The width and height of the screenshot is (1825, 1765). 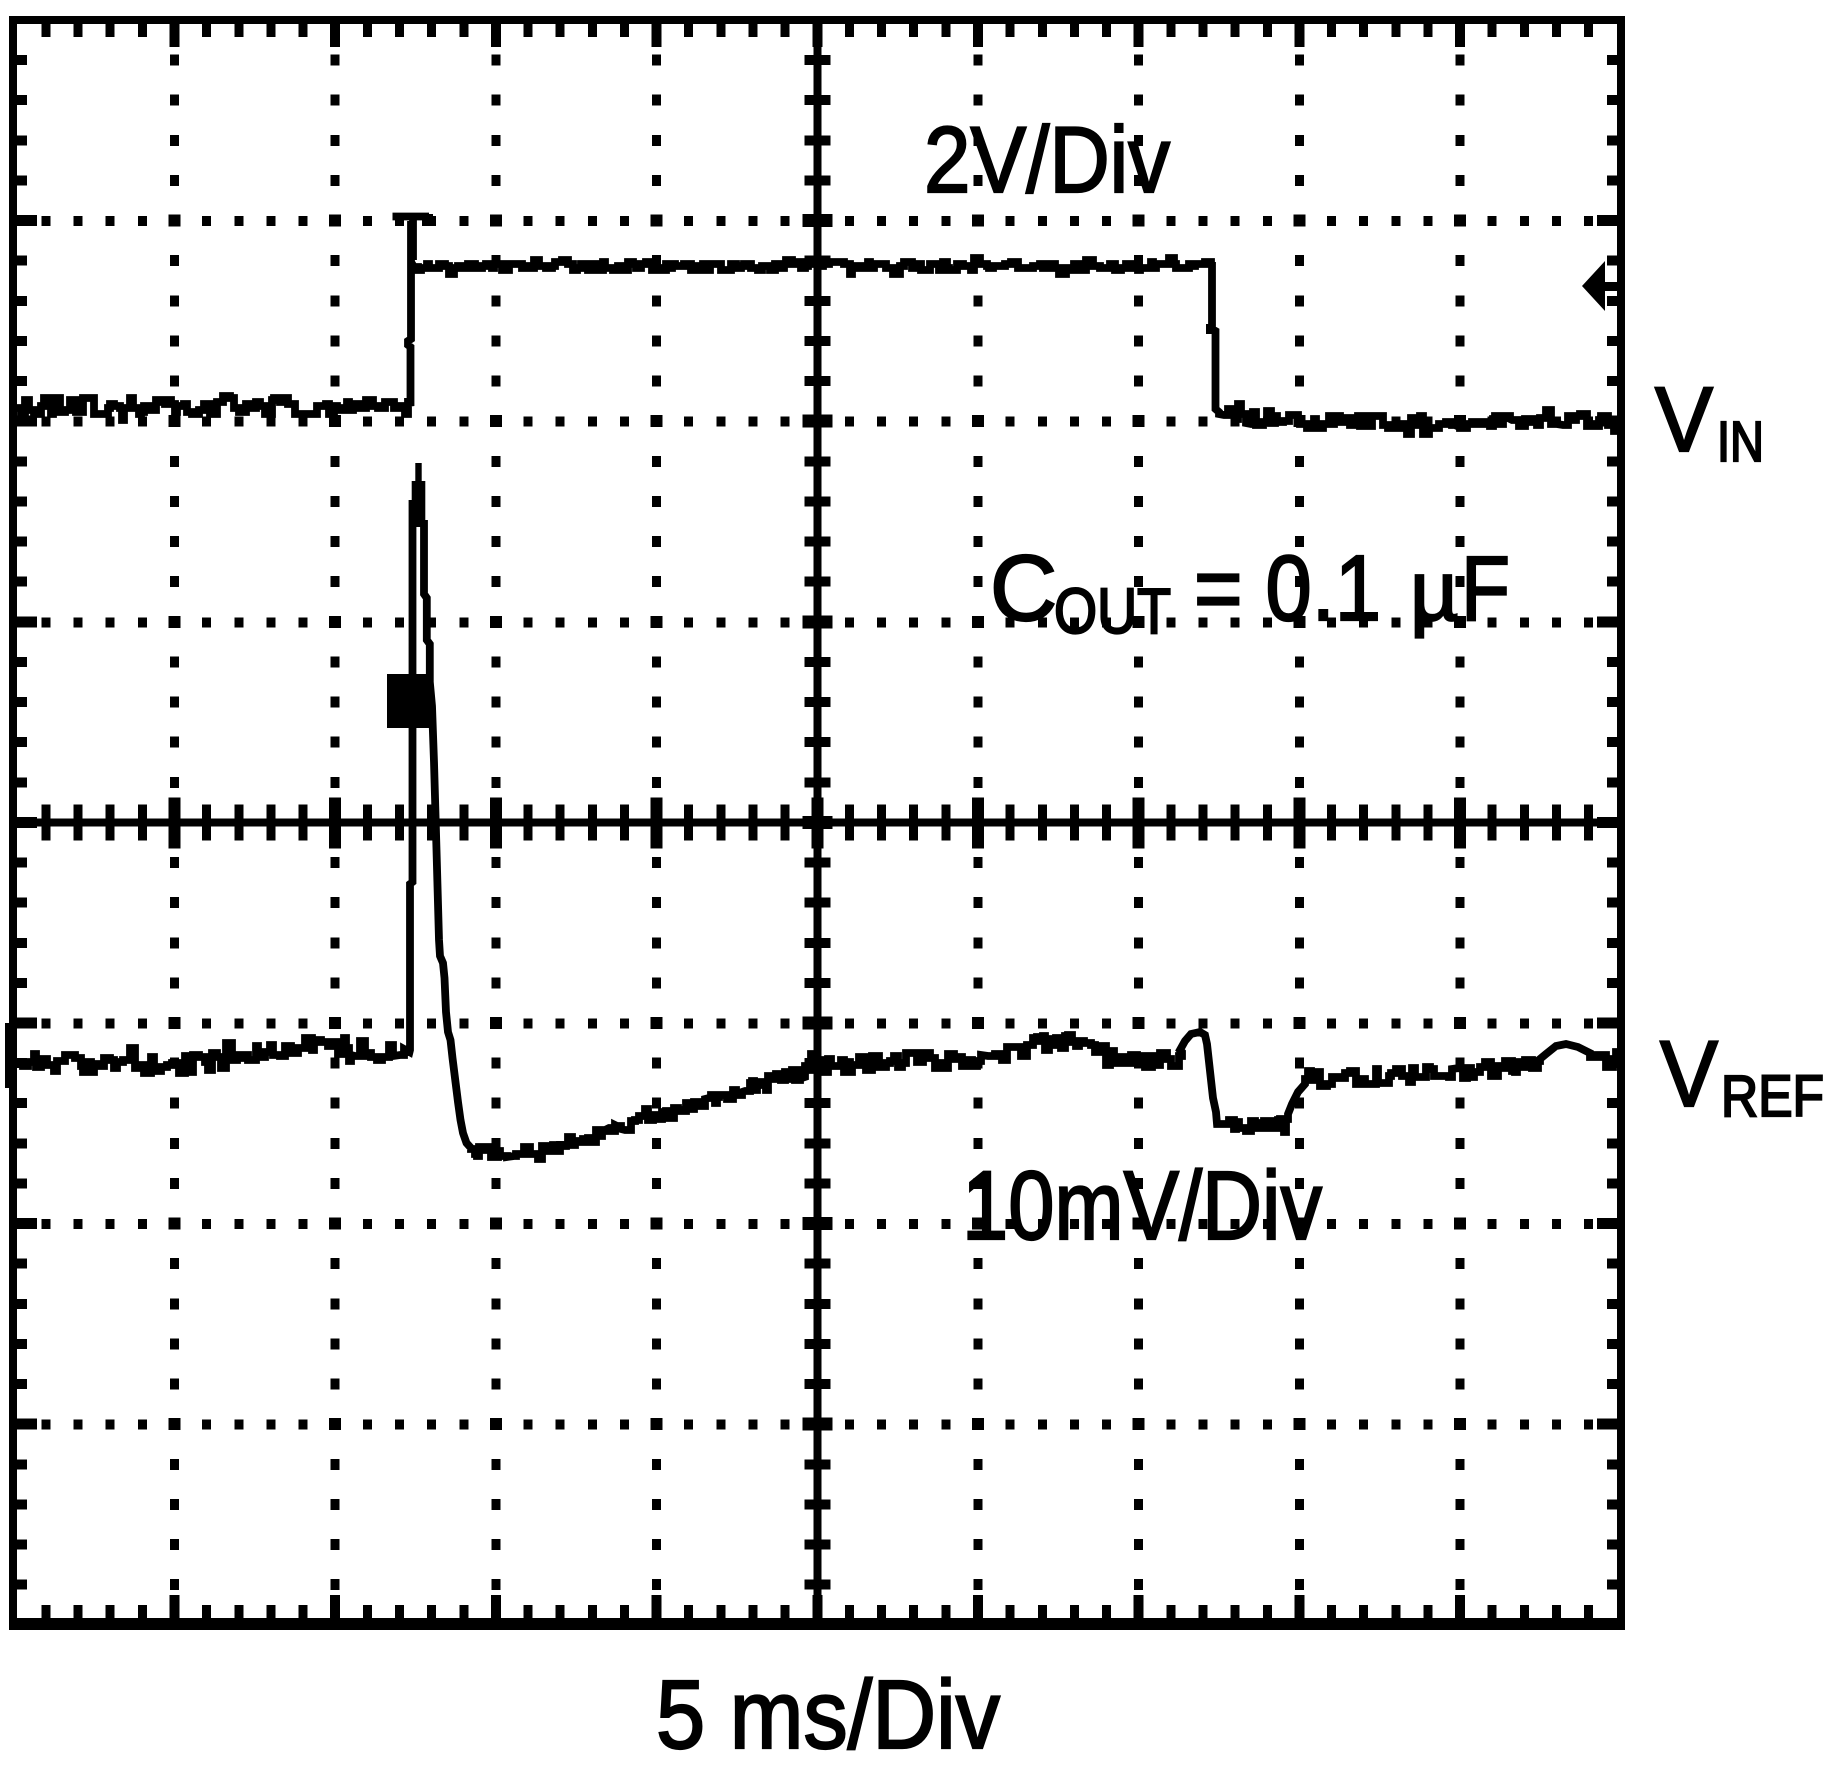 What do you see at coordinates (1112, 611) in the screenshot?
I see `svg-text: OUT` at bounding box center [1112, 611].